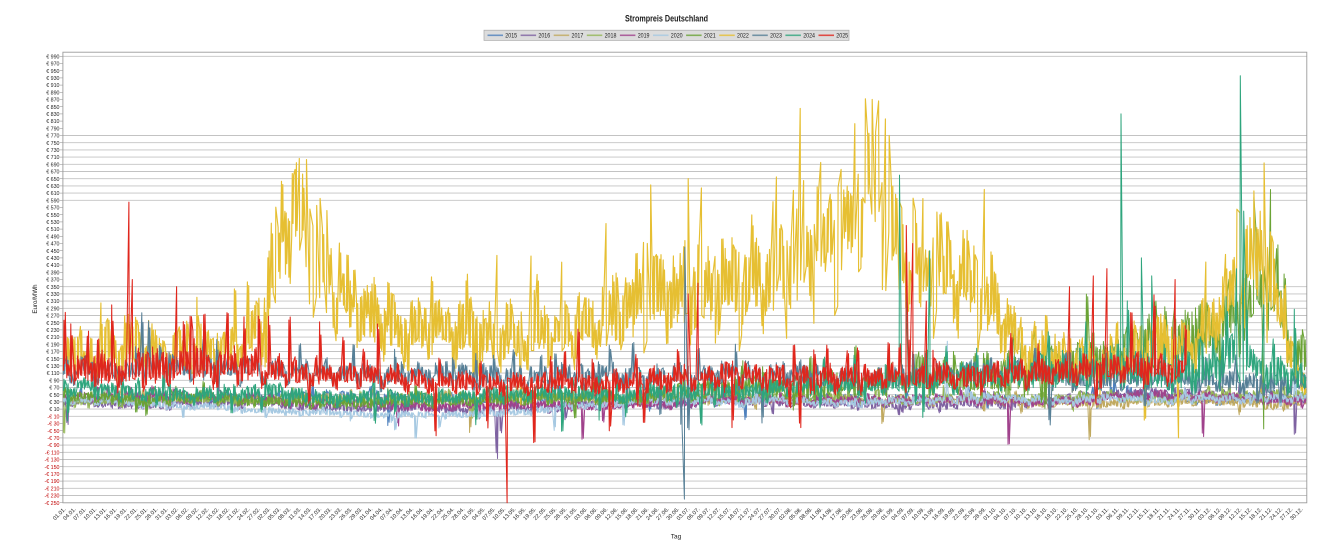 This screenshot has width=1334, height=557. What do you see at coordinates (52, 209) in the screenshot?
I see `svg-text: € 570` at bounding box center [52, 209].